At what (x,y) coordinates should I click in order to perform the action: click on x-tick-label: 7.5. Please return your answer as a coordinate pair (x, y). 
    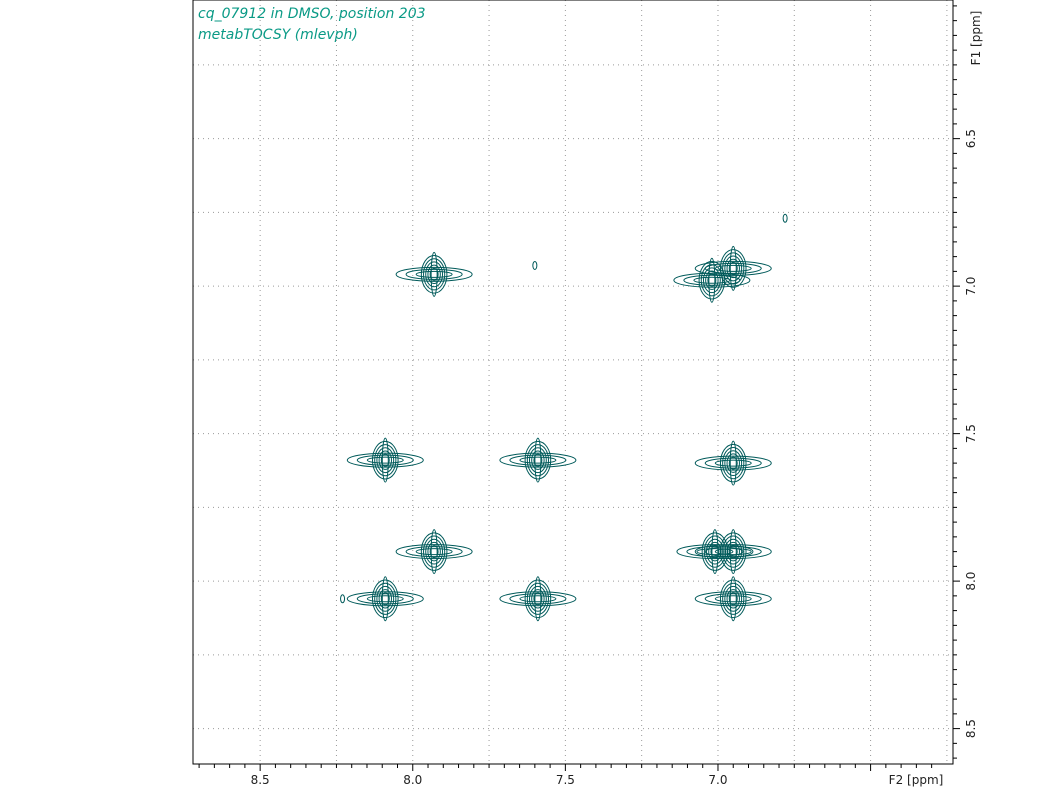
    Looking at the image, I should click on (565, 780).